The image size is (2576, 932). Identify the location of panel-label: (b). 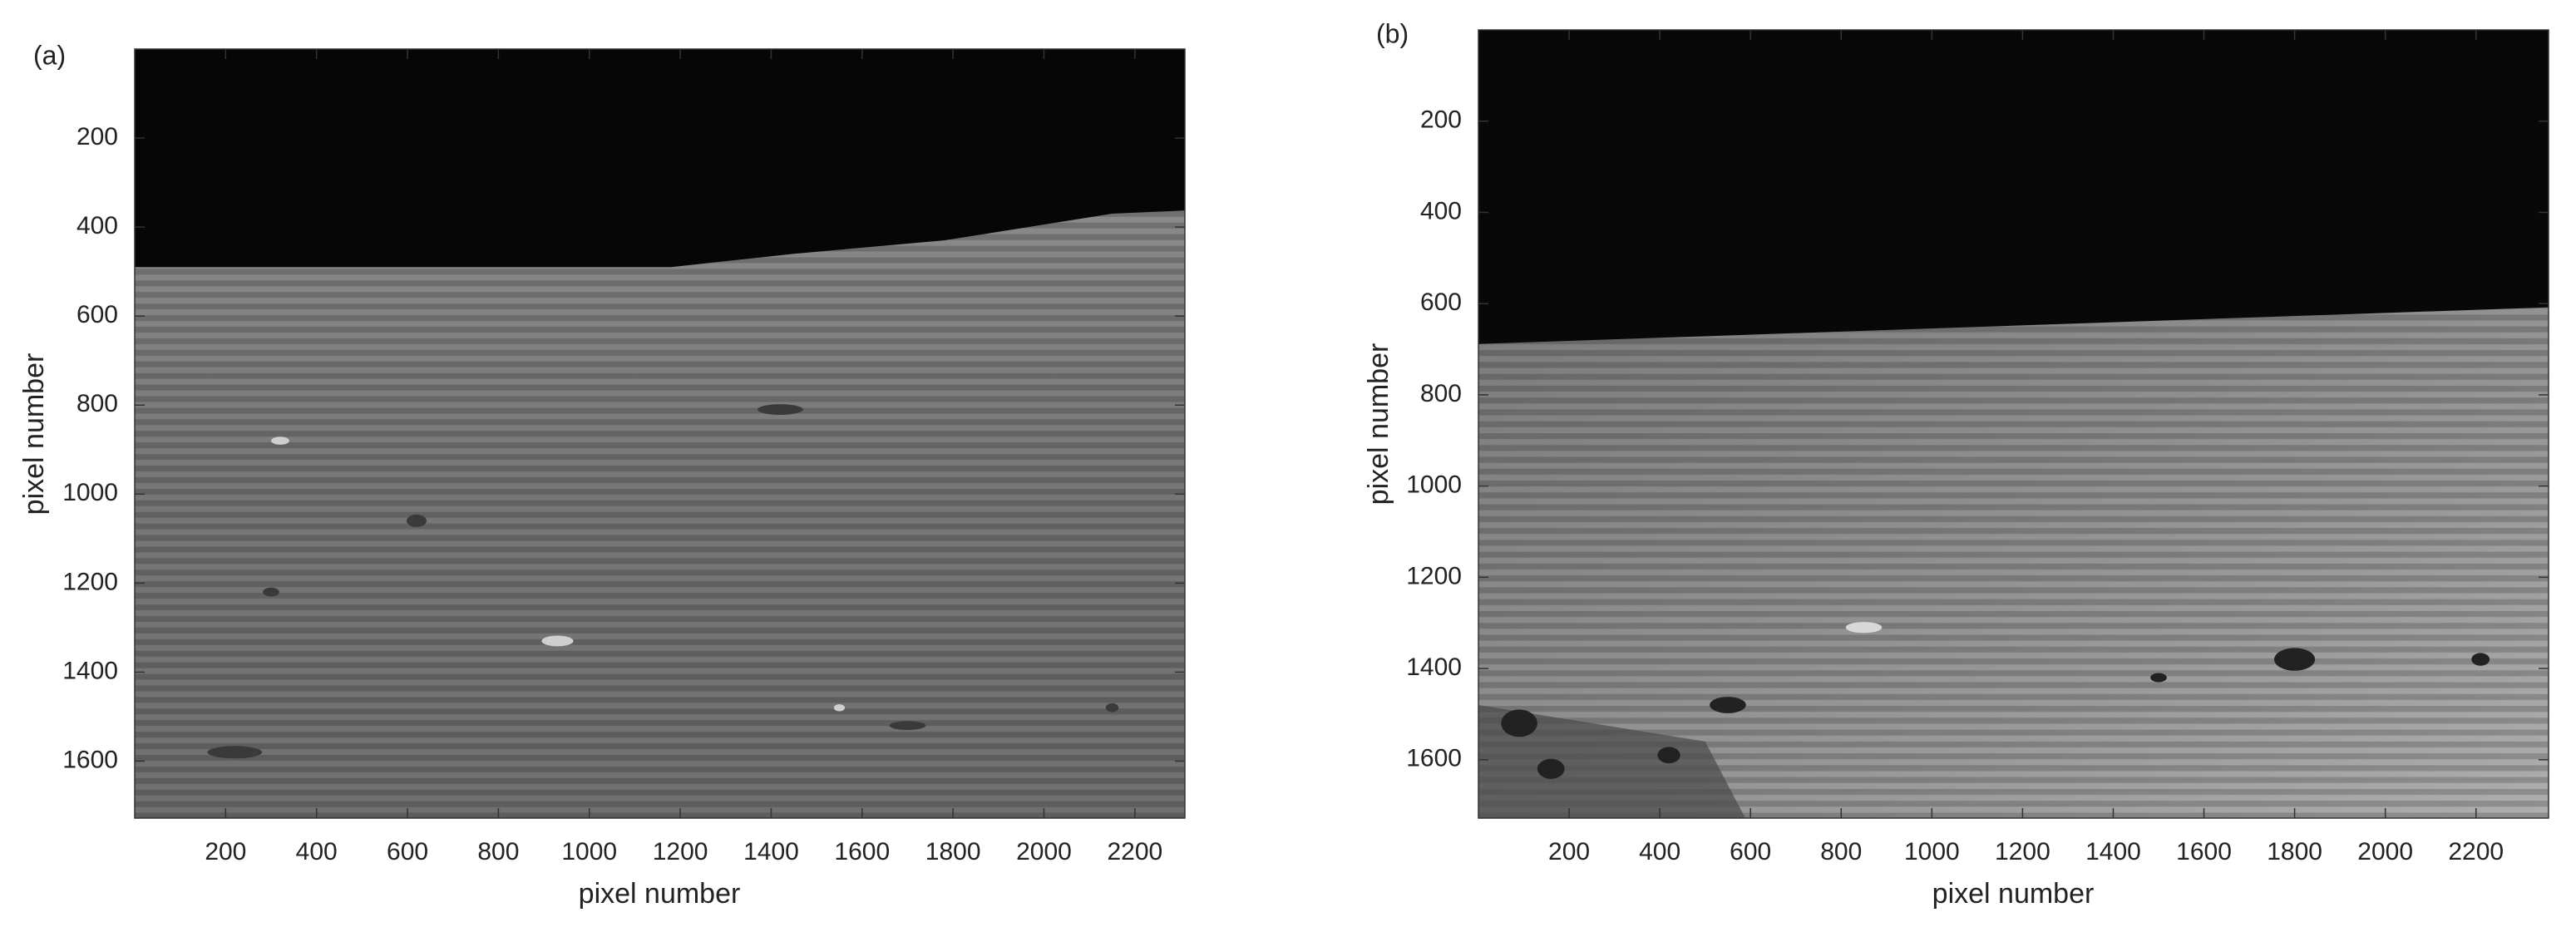
(1392, 33).